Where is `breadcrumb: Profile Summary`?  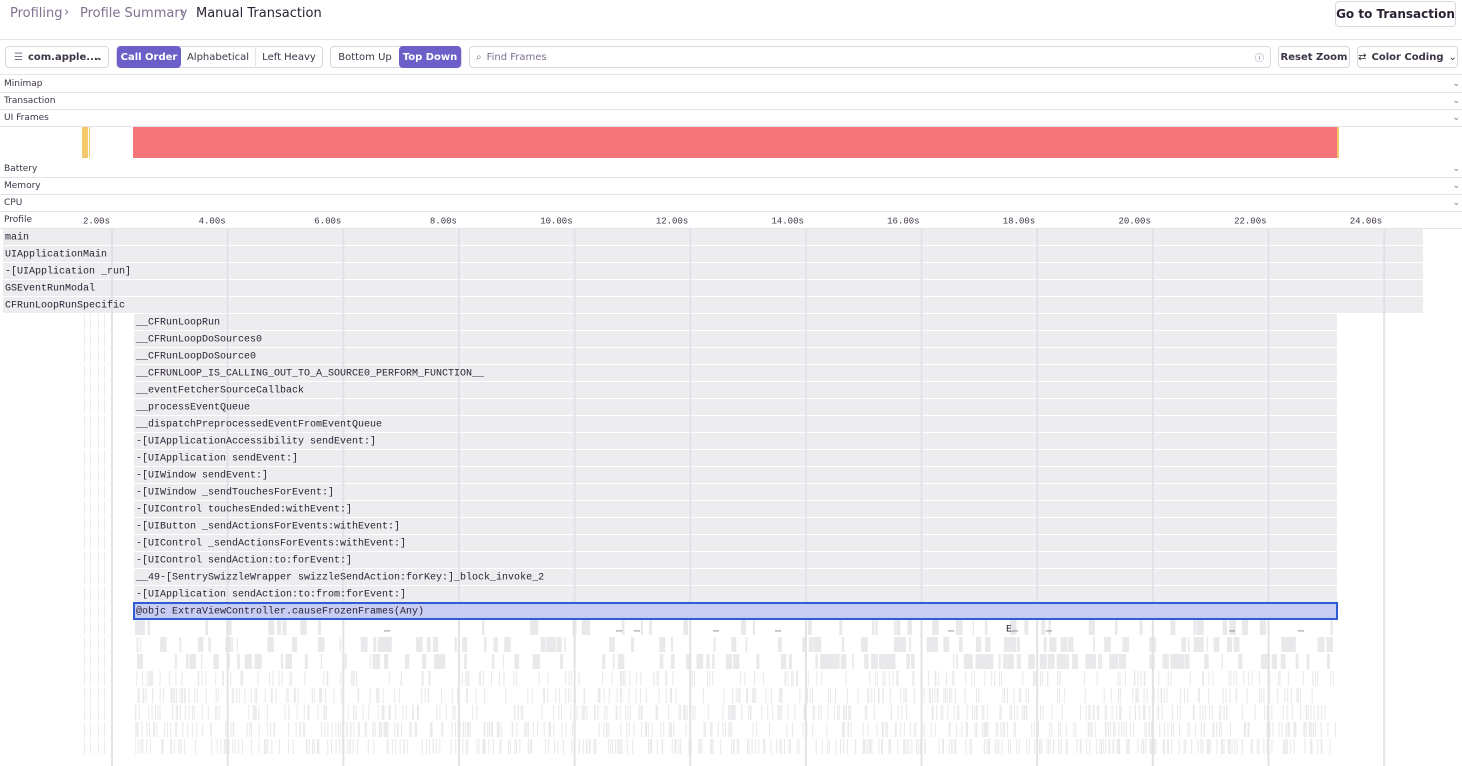
breadcrumb: Profile Summary is located at coordinates (134, 13).